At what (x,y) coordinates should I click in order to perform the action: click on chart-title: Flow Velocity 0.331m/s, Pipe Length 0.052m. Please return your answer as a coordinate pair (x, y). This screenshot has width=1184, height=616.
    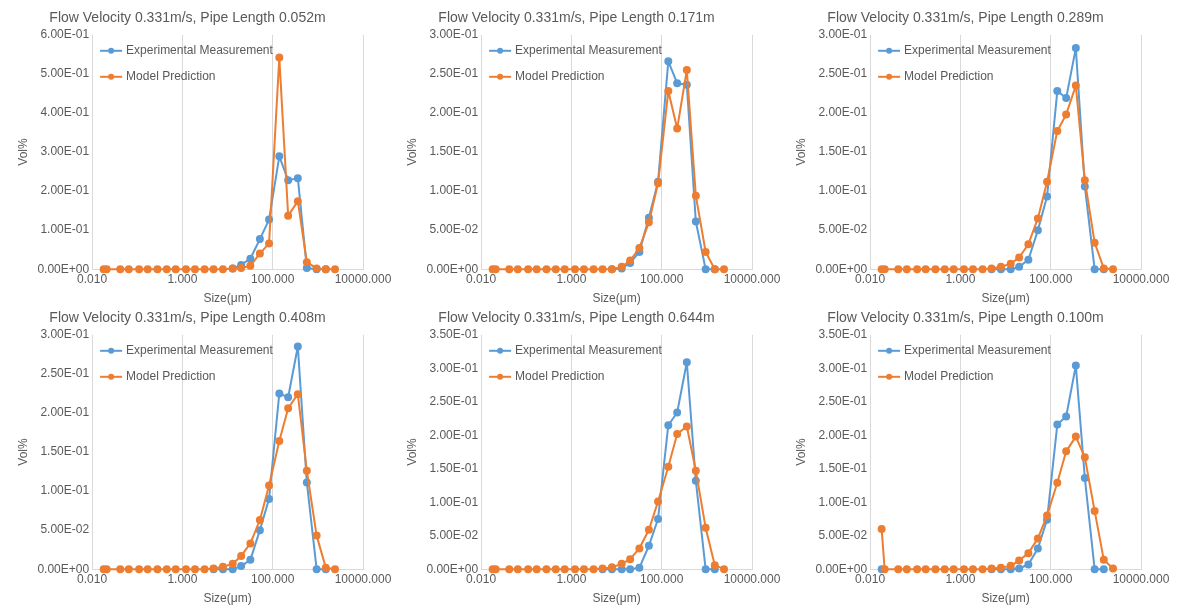
    Looking at the image, I should click on (187, 17).